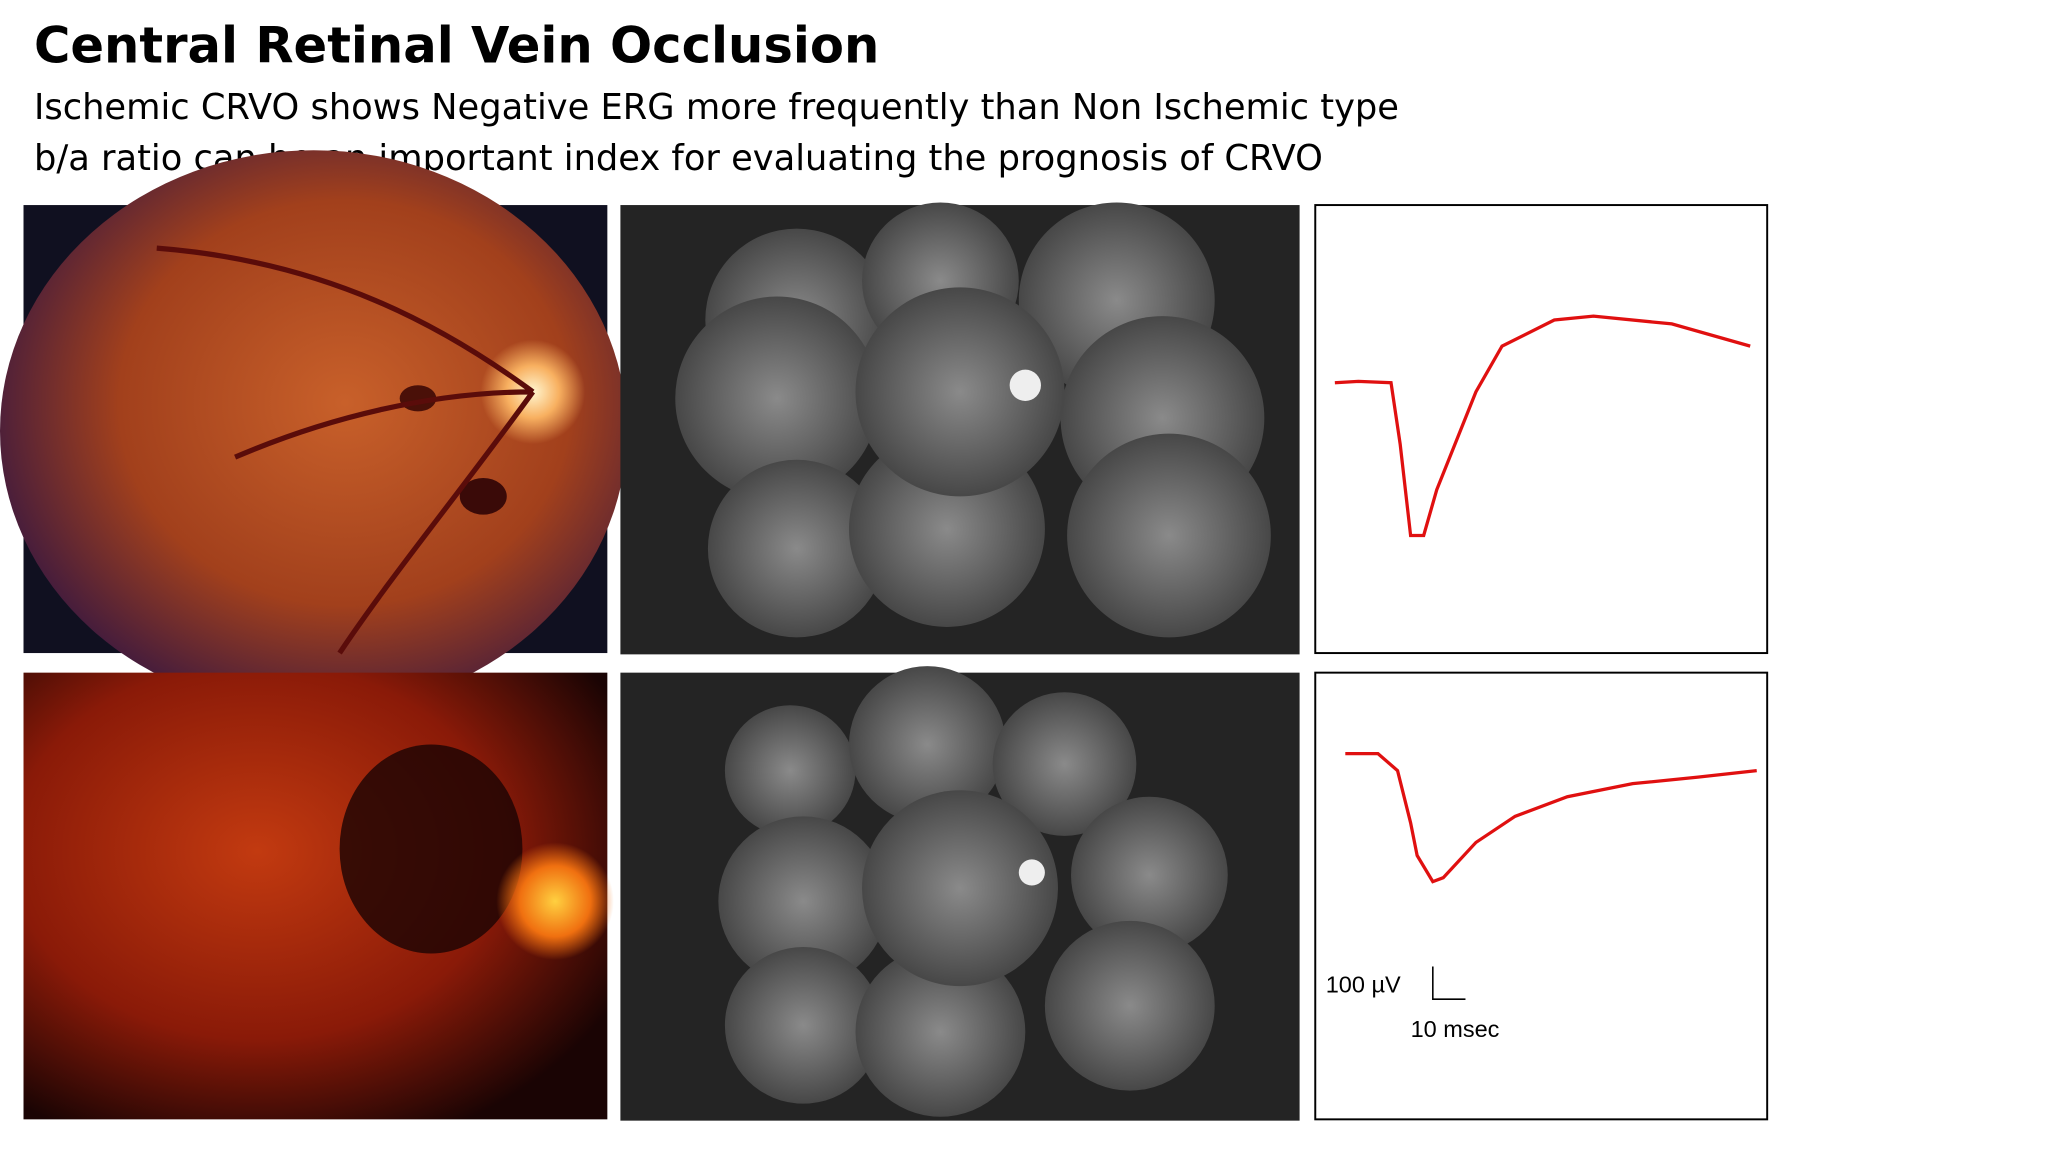 This screenshot has width=2048, height=1152. What do you see at coordinates (1455, 1029) in the screenshot?
I see `scale-time: 10 msec` at bounding box center [1455, 1029].